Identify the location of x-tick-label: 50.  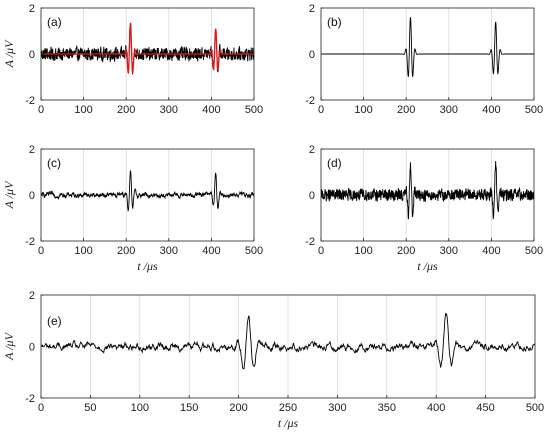
(90, 408).